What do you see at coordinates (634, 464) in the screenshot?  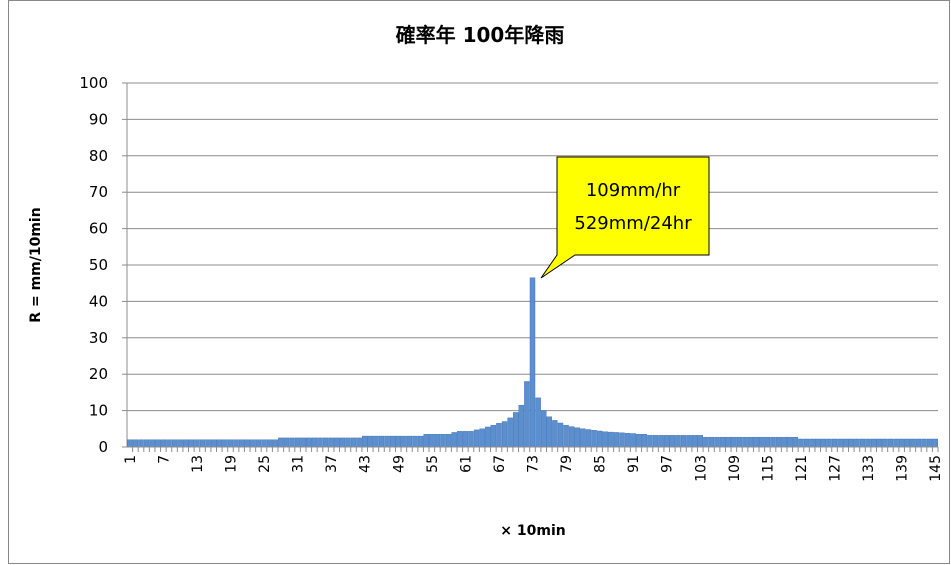 I see `x-tick-label: 91` at bounding box center [634, 464].